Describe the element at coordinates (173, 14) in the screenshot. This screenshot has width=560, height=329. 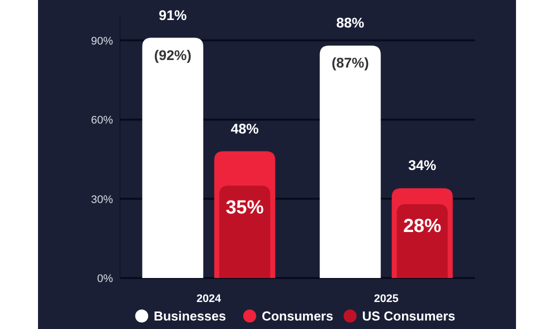
I see `data-label: 91%` at that location.